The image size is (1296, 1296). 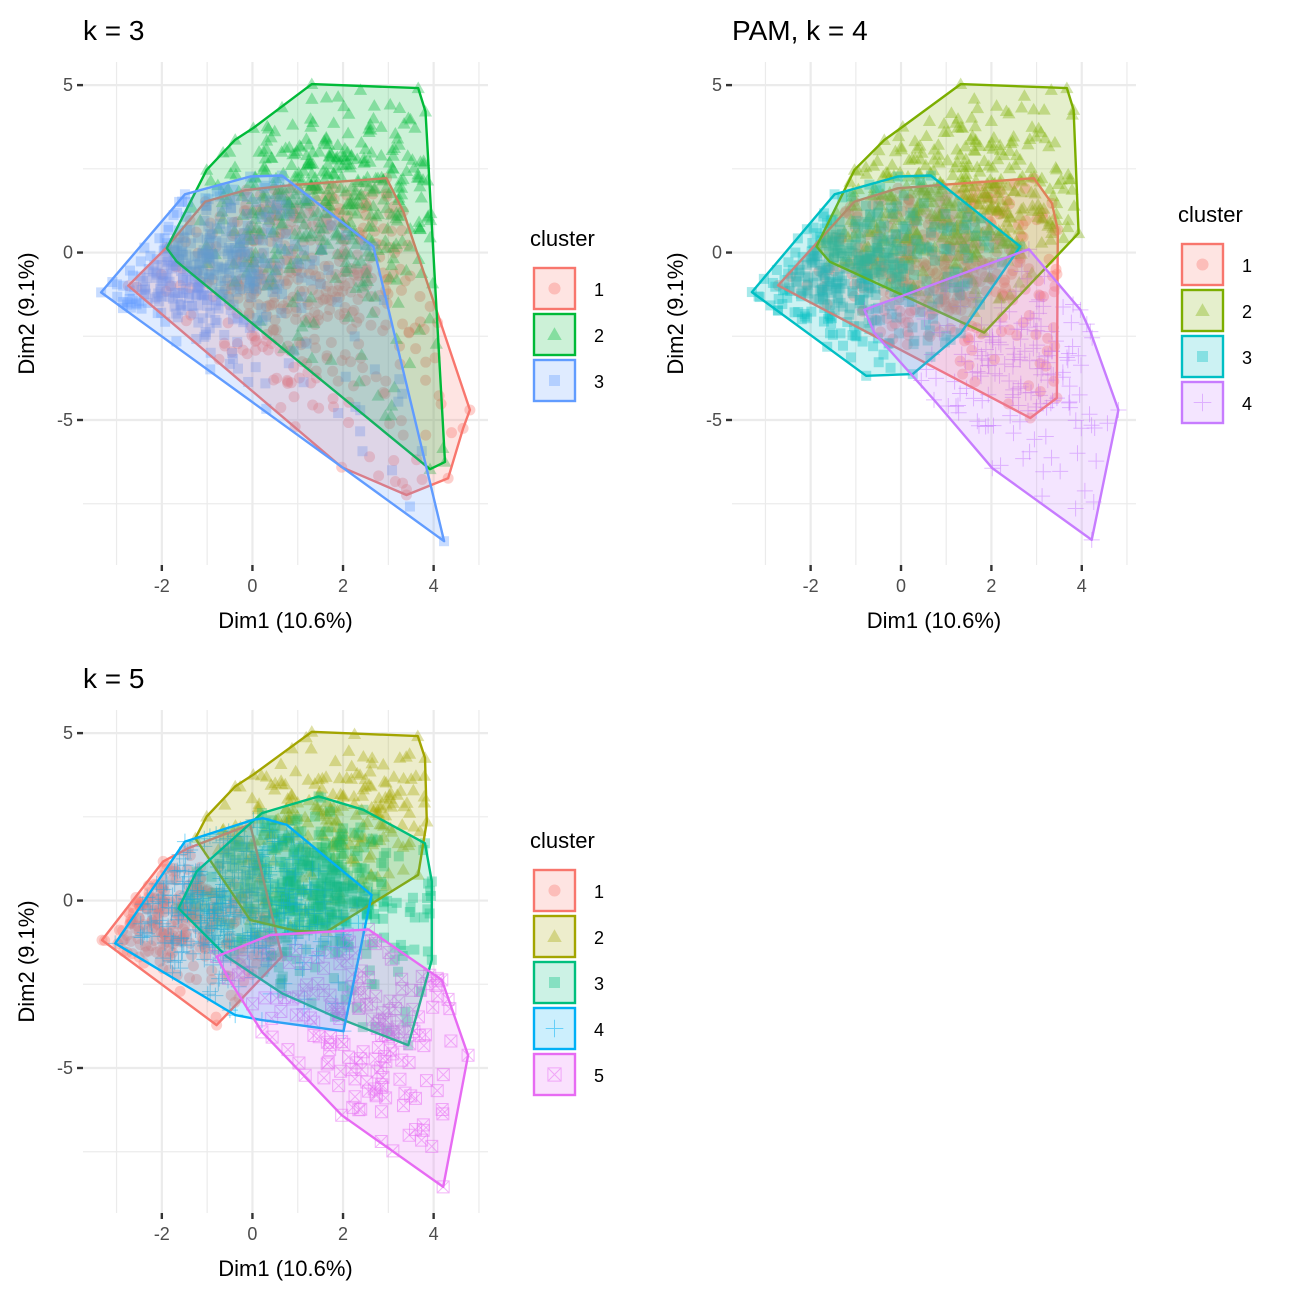 What do you see at coordinates (1216, 310) in the screenshot?
I see `legend-item-2: 2` at bounding box center [1216, 310].